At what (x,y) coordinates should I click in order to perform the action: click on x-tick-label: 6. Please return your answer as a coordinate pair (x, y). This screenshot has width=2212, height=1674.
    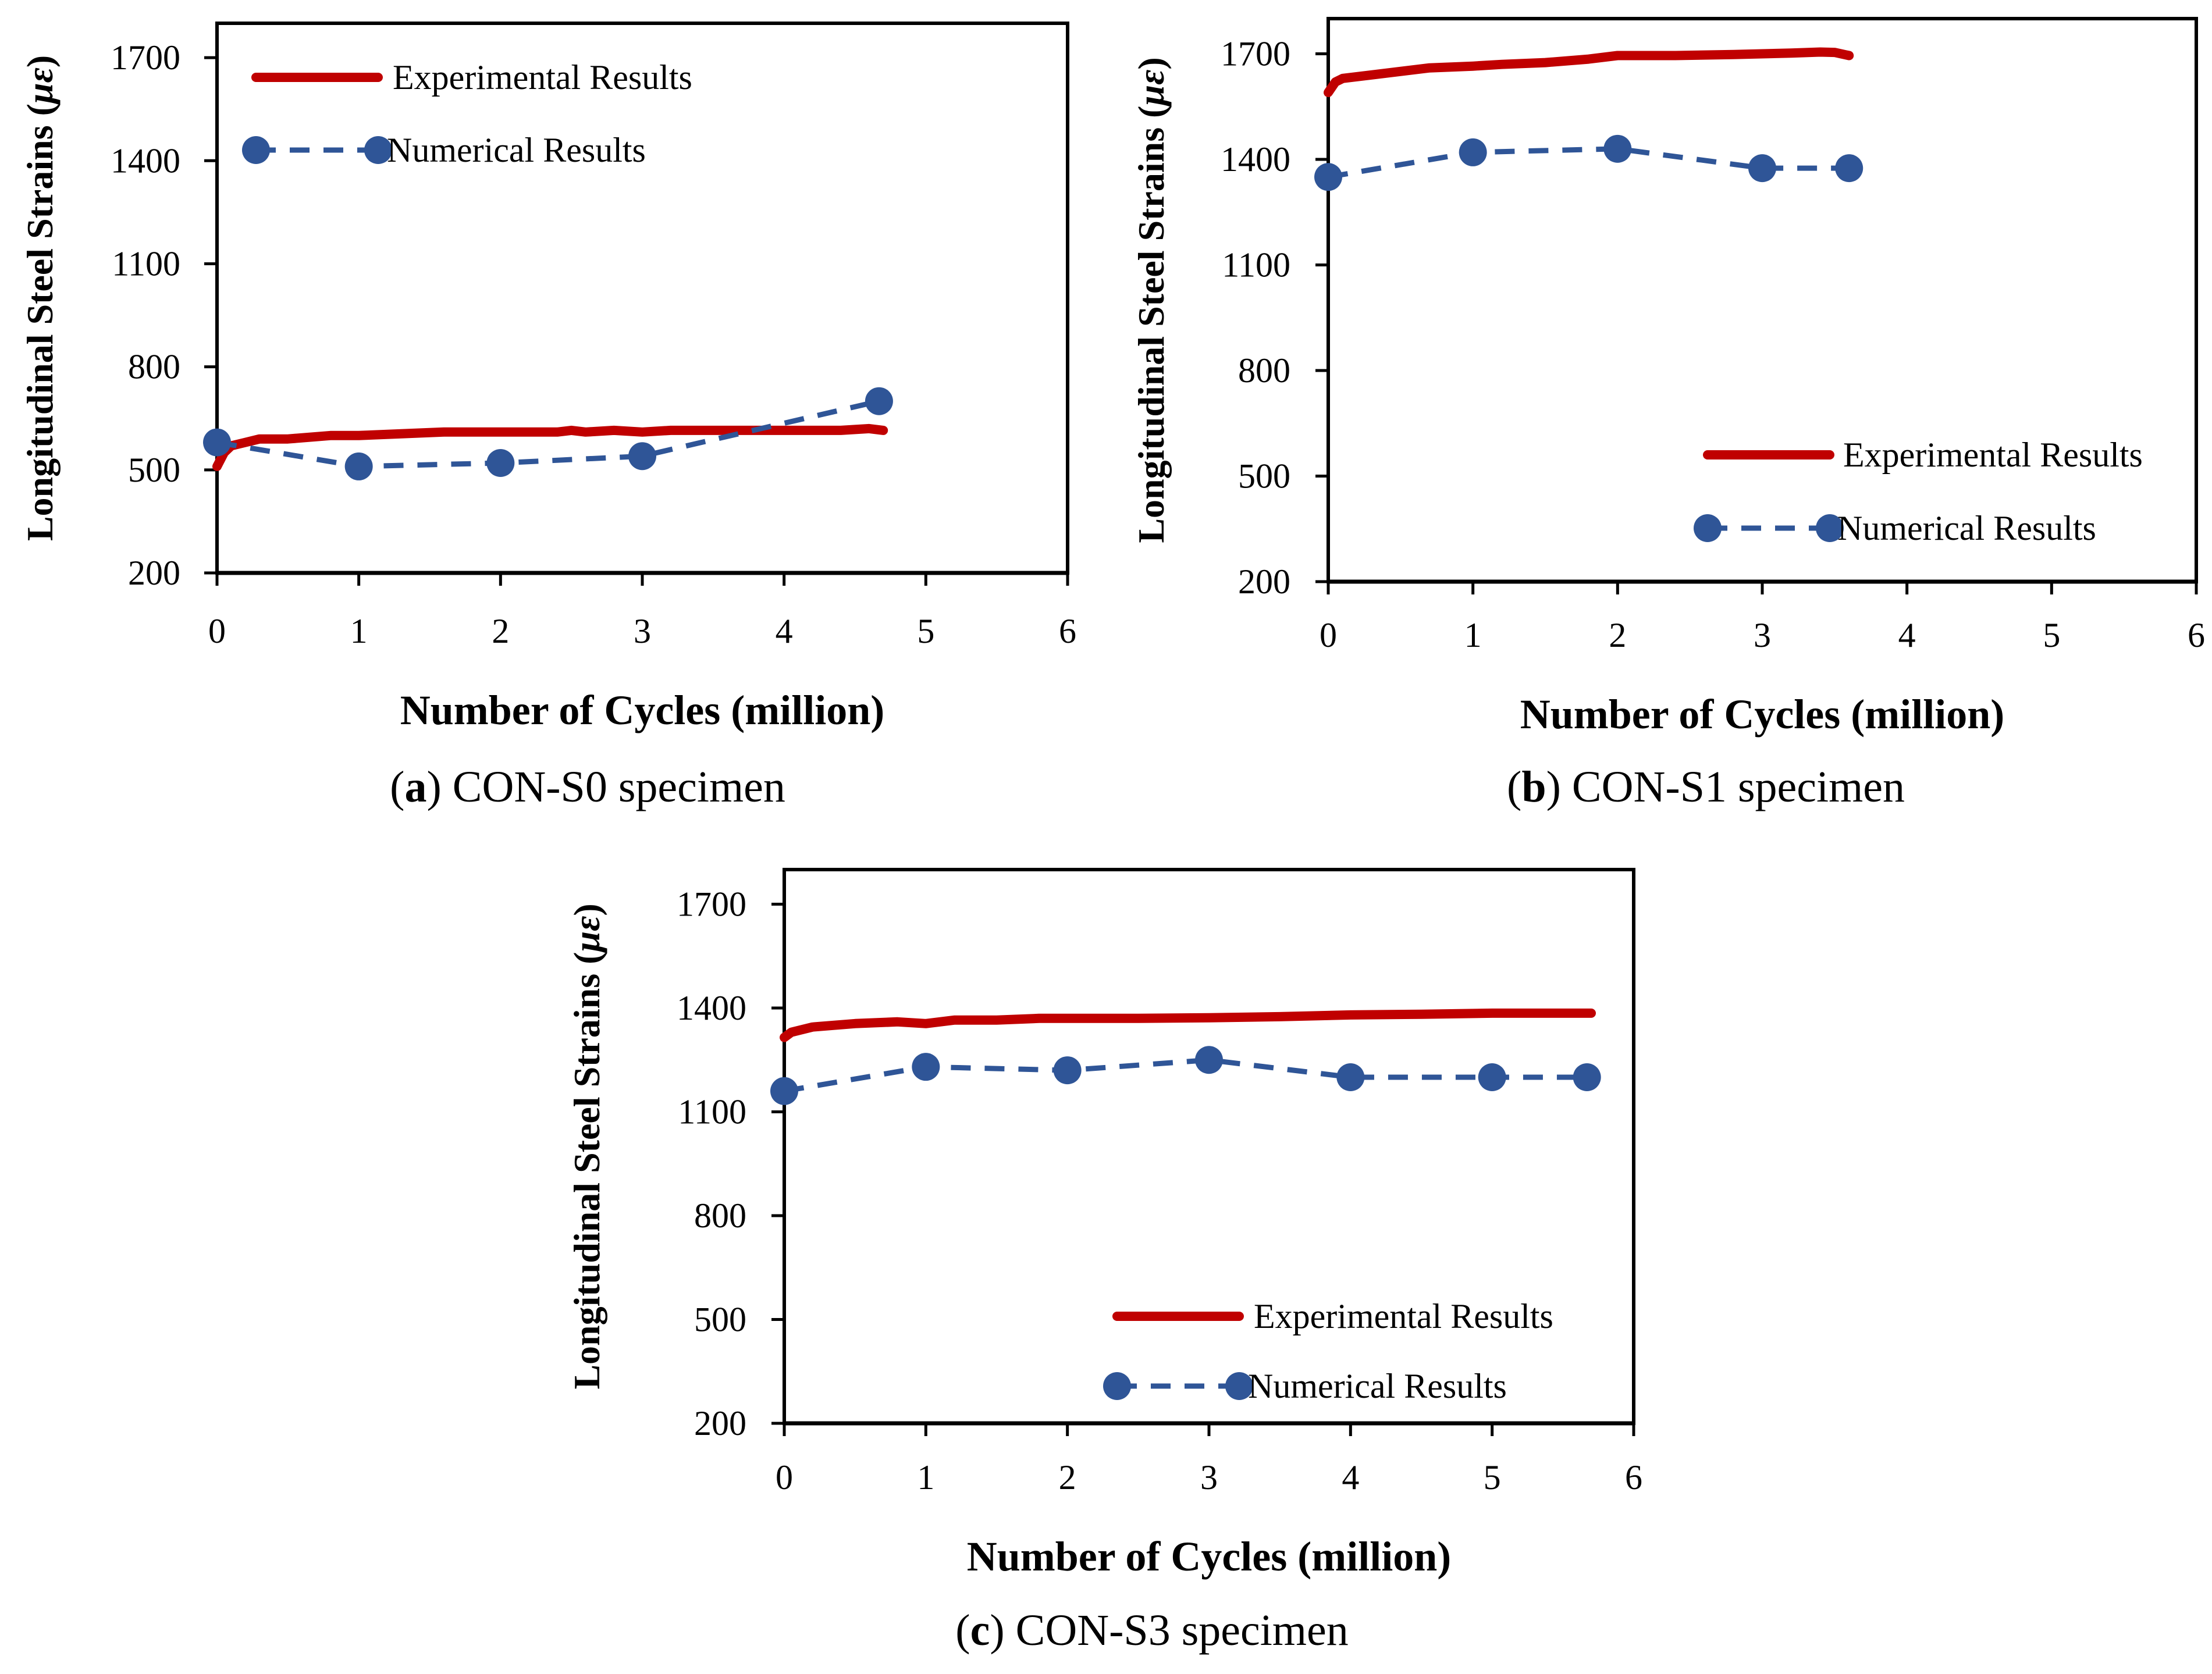
    Looking at the image, I should click on (1633, 1477).